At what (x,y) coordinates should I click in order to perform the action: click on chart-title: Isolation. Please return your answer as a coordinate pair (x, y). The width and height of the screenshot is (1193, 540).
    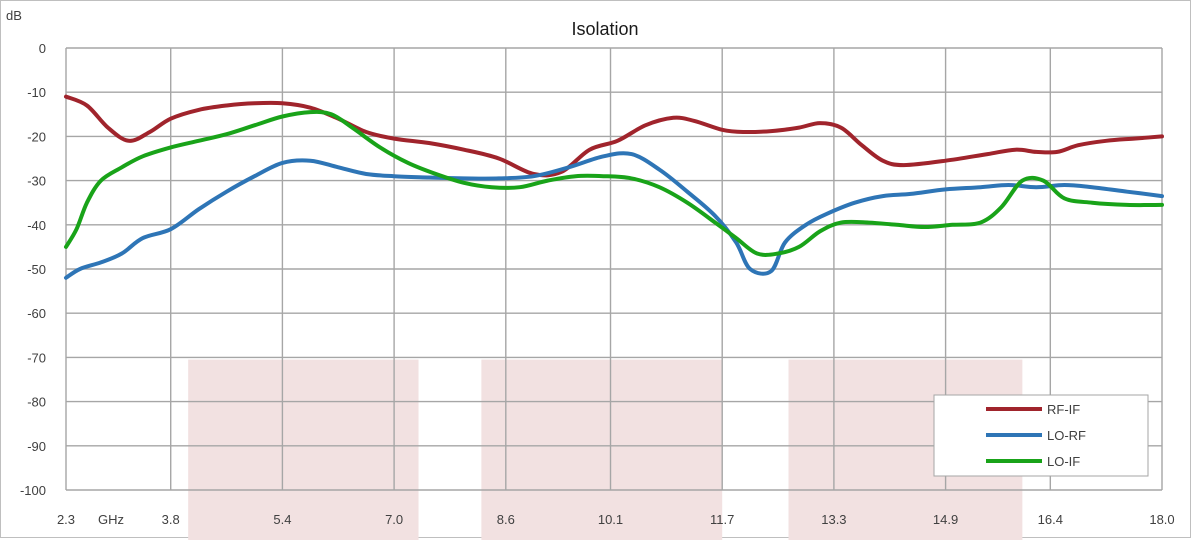
    Looking at the image, I should click on (604, 29).